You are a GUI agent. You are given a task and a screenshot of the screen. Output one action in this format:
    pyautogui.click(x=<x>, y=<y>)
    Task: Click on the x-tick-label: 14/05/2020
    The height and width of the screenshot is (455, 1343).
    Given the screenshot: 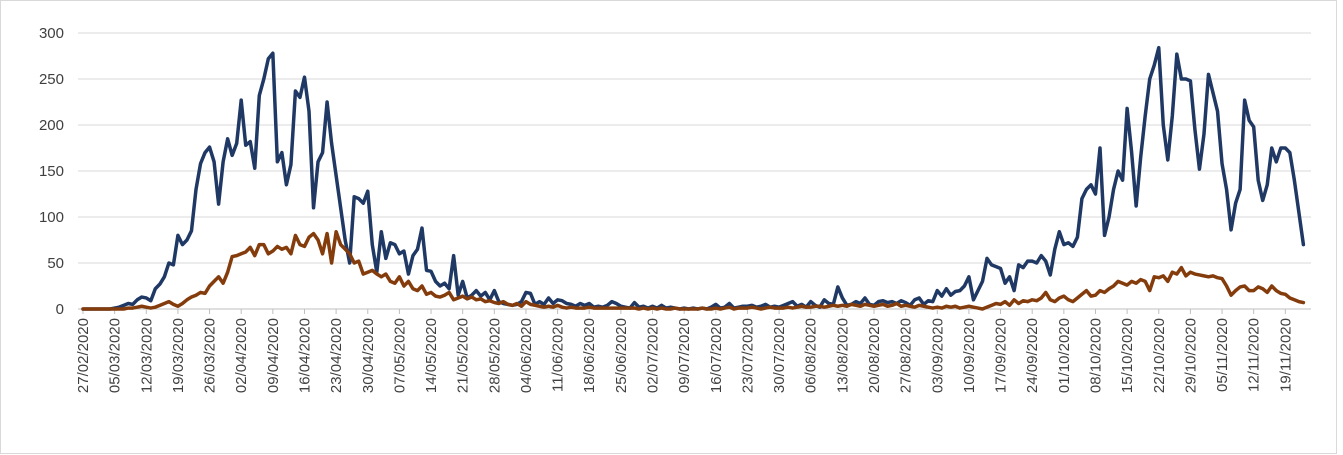 What is the action you would take?
    pyautogui.click(x=431, y=355)
    